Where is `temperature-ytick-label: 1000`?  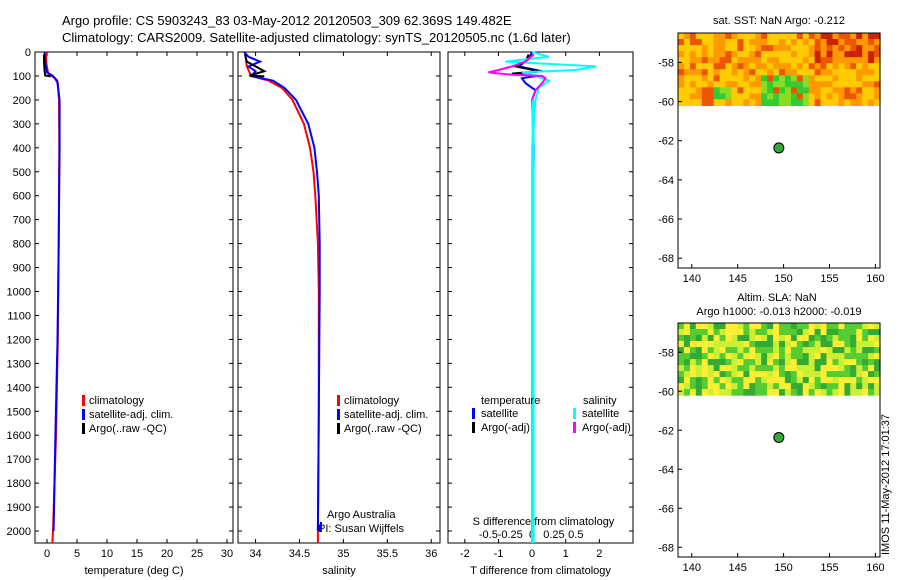
temperature-ytick-label: 1000 is located at coordinates (19, 293).